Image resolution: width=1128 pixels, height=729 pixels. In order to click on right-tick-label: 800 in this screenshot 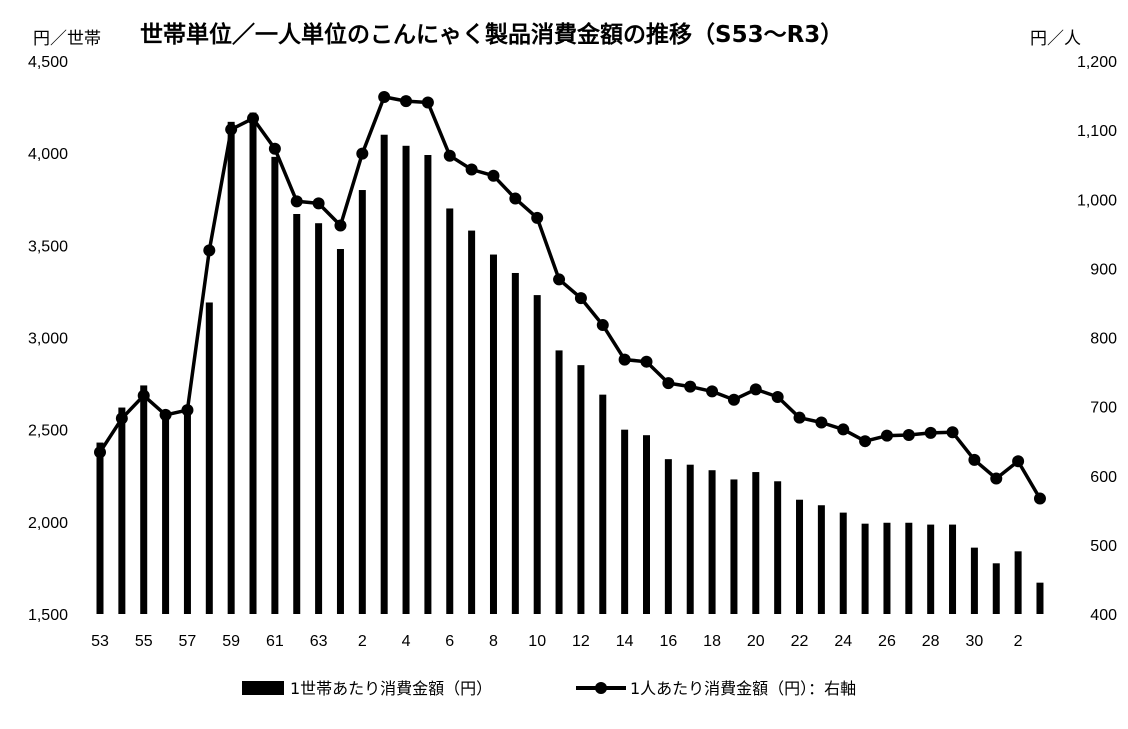, I will do `click(1103, 339)`.